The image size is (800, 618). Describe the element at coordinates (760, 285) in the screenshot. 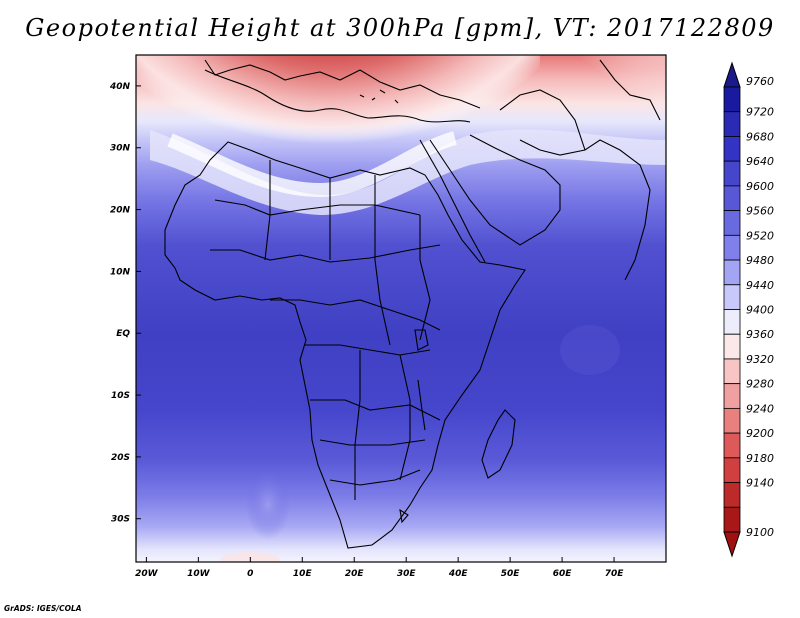

I see `colorbar-level-label: 9440` at that location.